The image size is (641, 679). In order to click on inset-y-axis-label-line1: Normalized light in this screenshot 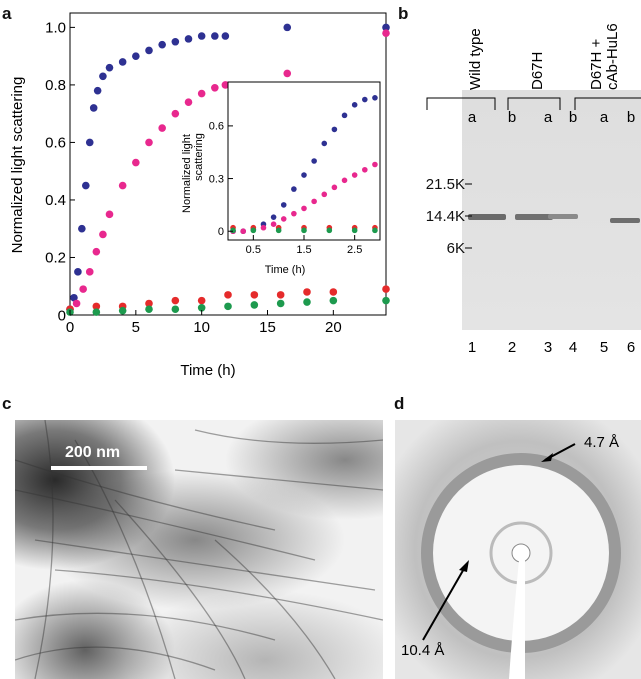, I will do `click(187, 173)`.